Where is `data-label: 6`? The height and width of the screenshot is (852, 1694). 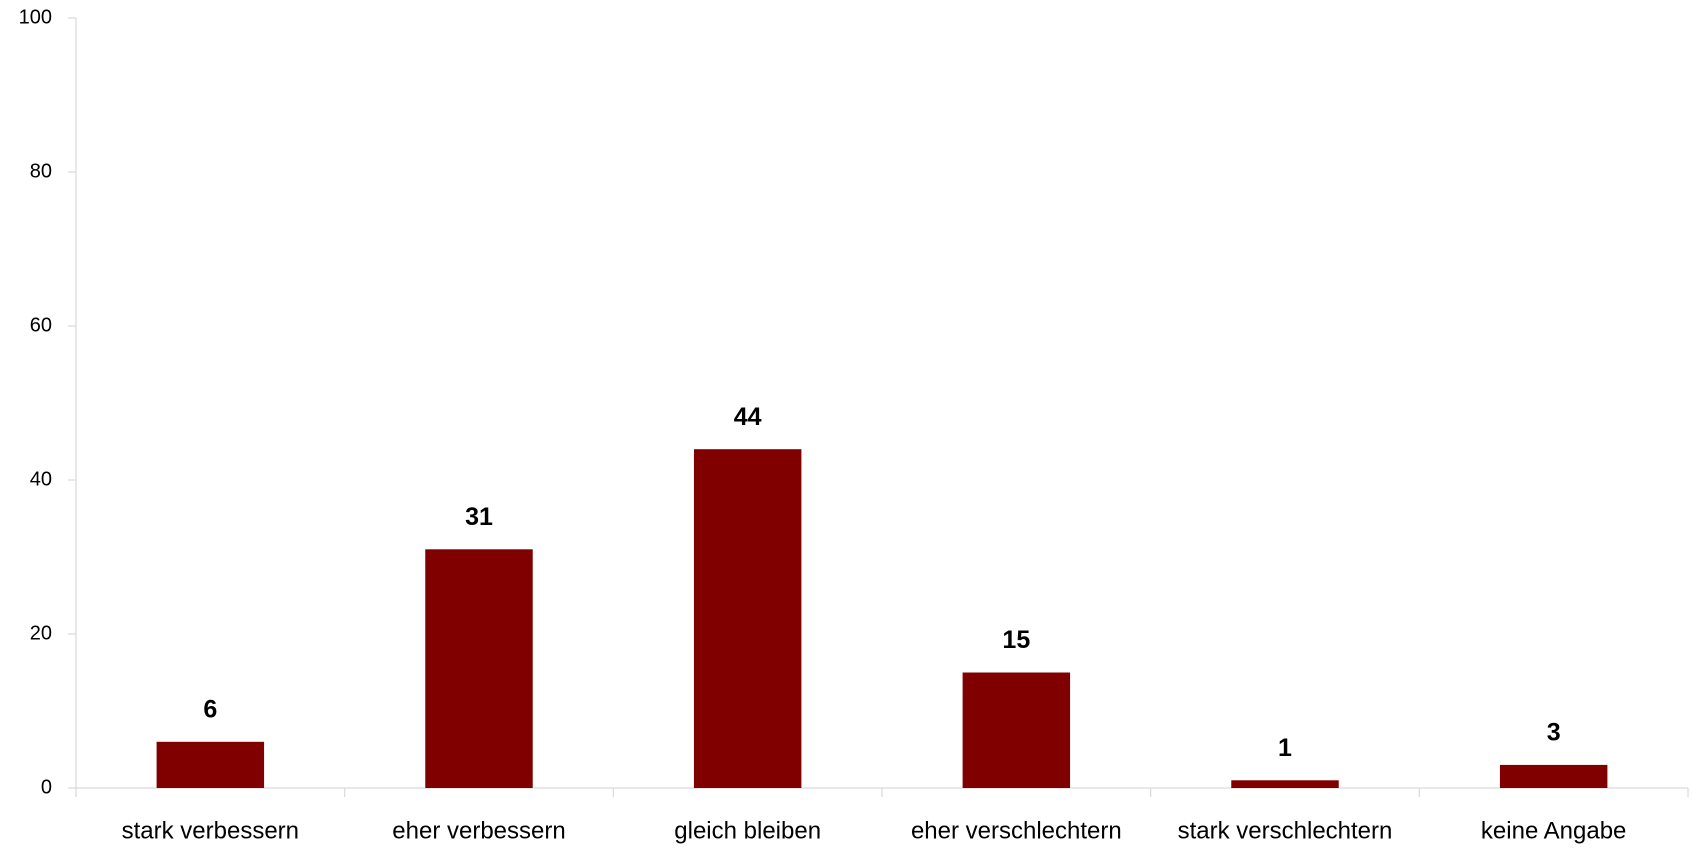
data-label: 6 is located at coordinates (210, 709).